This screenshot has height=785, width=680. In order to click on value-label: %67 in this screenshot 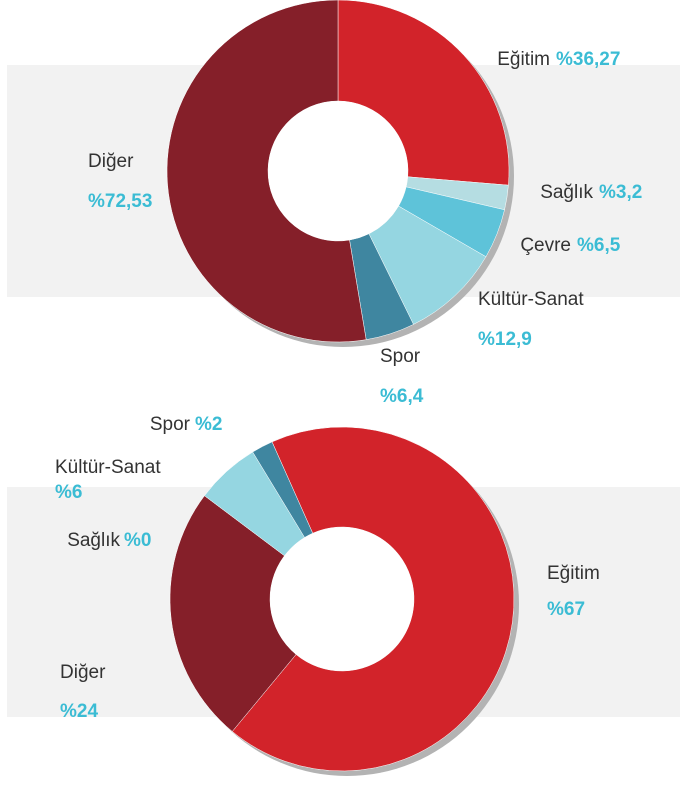, I will do `click(566, 609)`.